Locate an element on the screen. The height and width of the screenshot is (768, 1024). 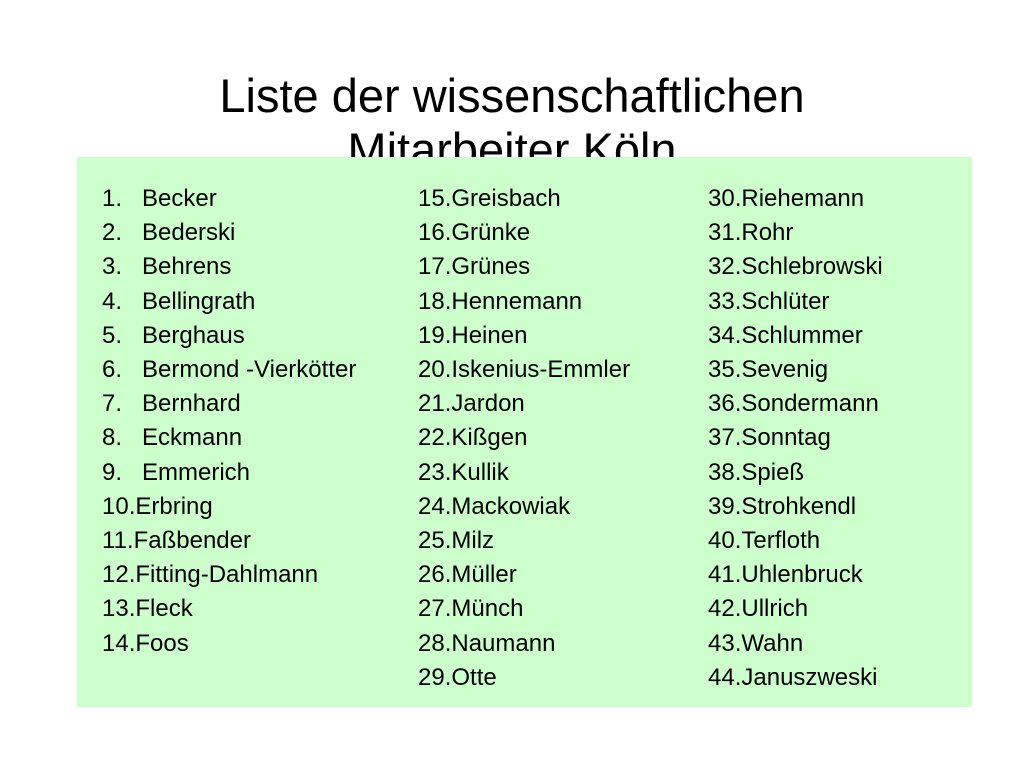
staff-list-item: 11. Faßbender is located at coordinates (229, 541).